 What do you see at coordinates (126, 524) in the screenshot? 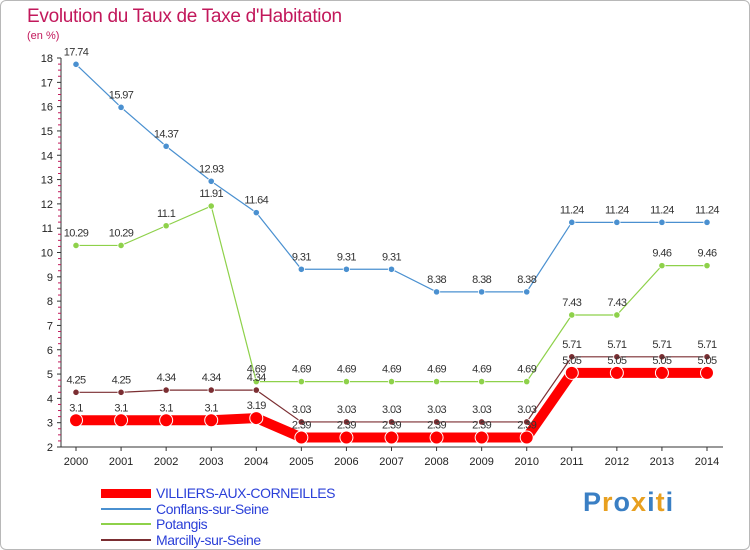
I see `legend-swatch` at bounding box center [126, 524].